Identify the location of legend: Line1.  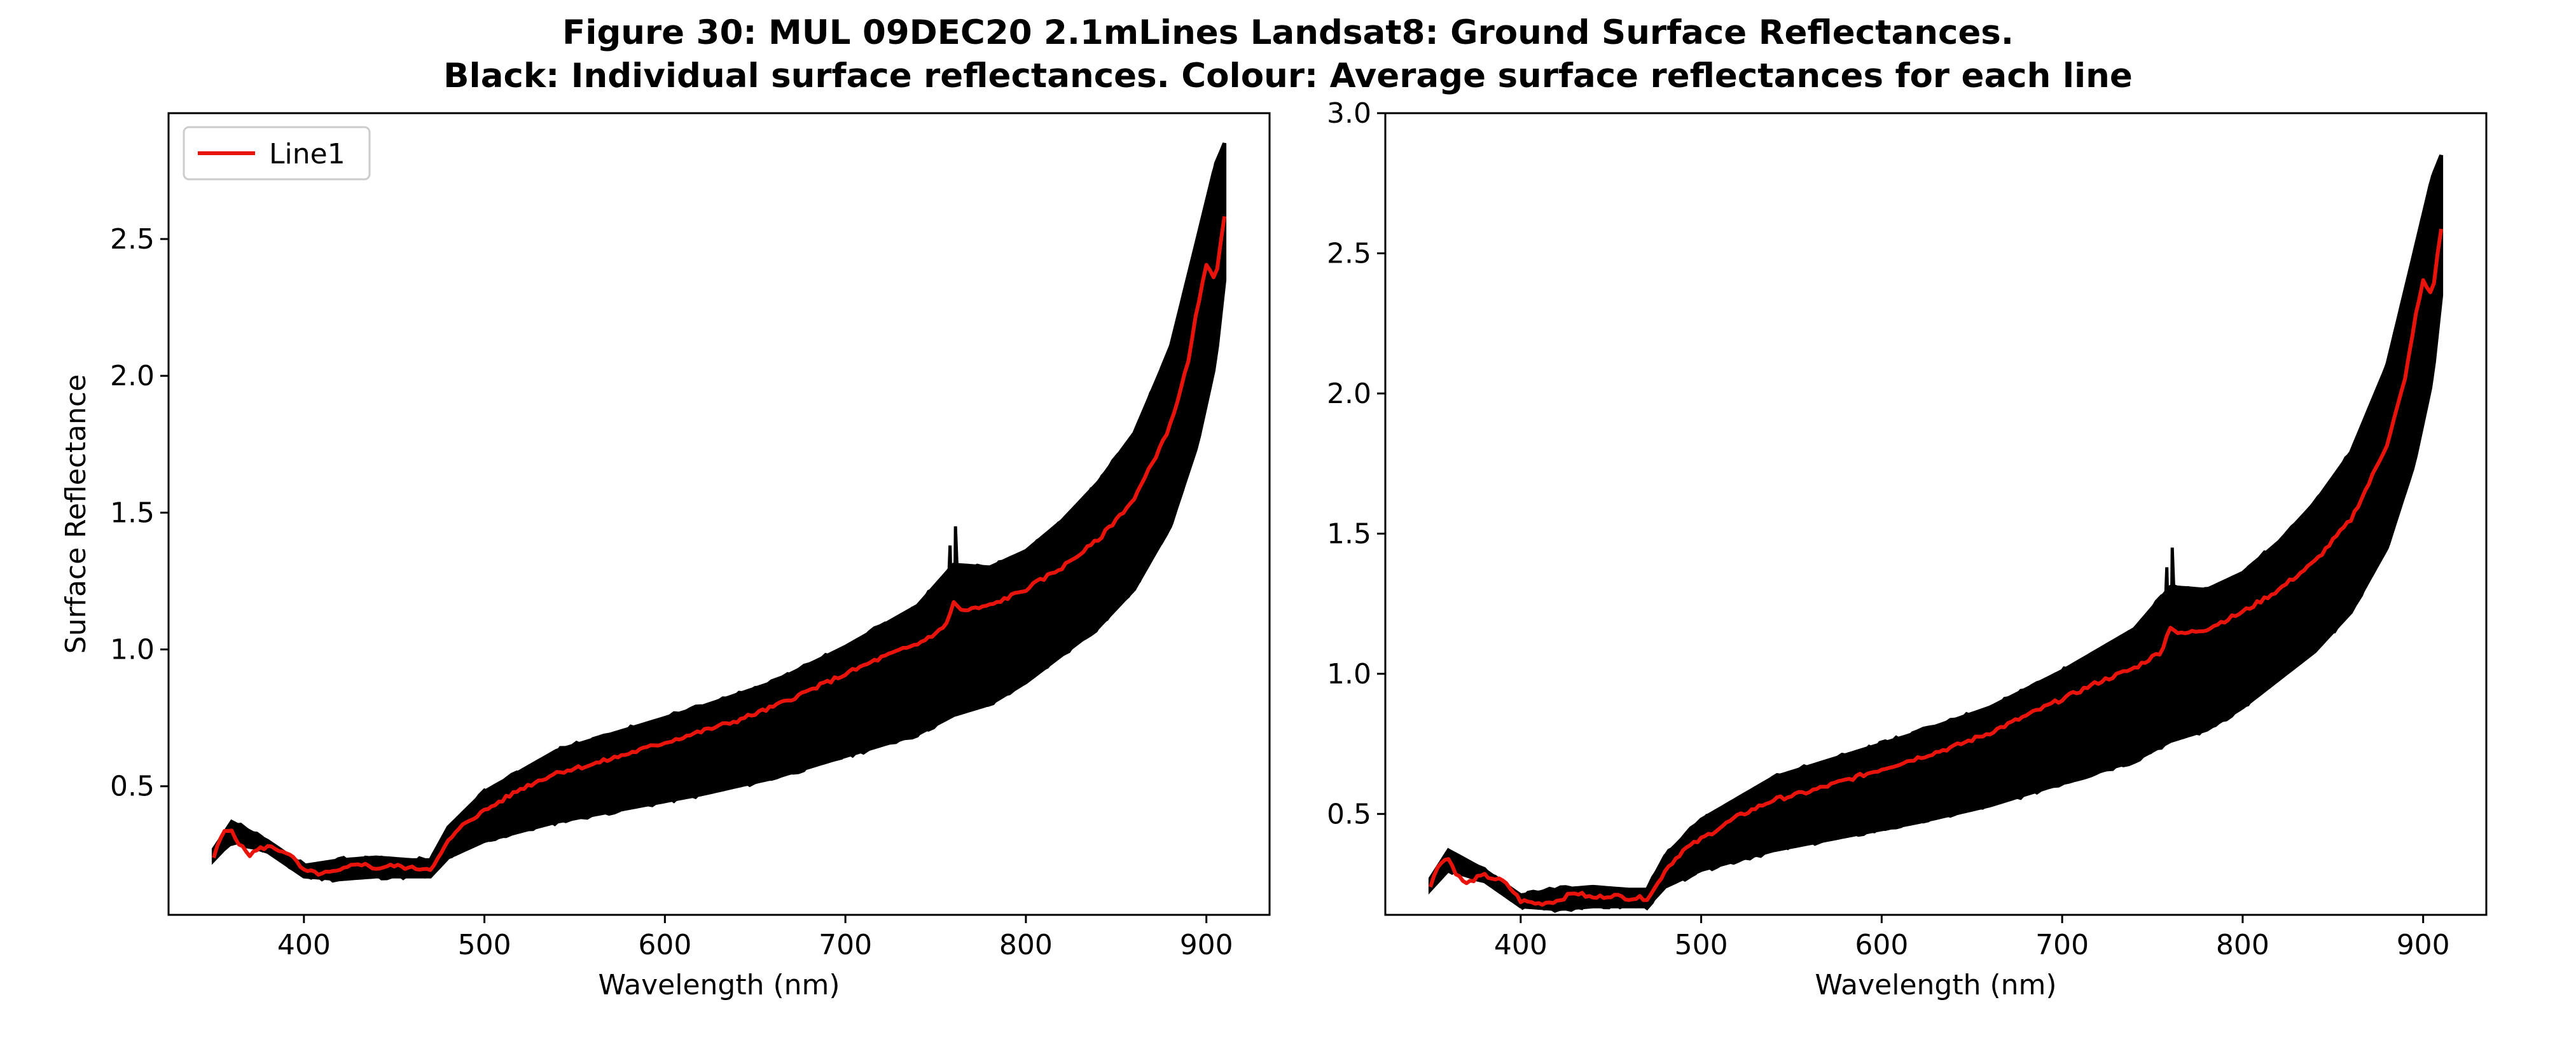
(277, 153).